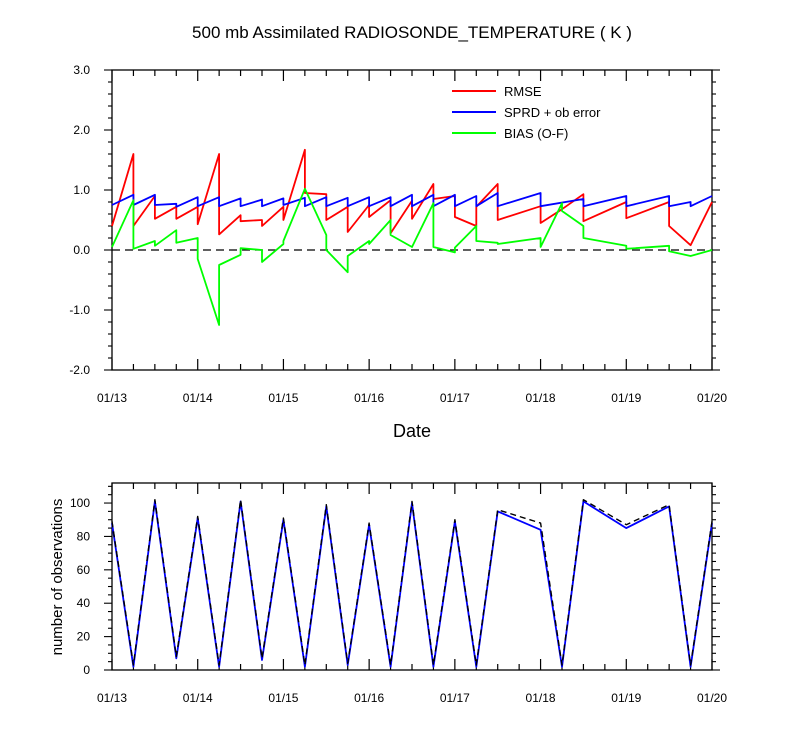 The width and height of the screenshot is (800, 750). What do you see at coordinates (81, 190) in the screenshot?
I see `y-tick-label: 1.0` at bounding box center [81, 190].